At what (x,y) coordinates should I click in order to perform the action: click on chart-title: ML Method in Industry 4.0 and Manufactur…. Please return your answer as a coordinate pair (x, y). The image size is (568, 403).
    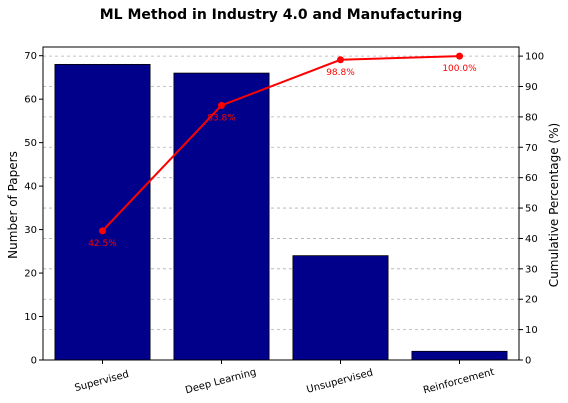
    Looking at the image, I should click on (281, 15).